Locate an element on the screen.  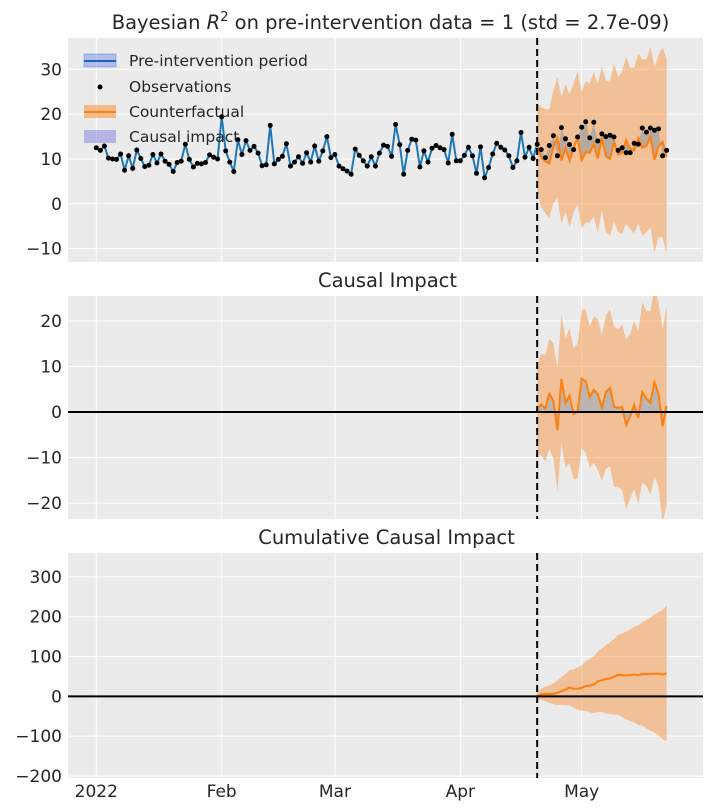
y-tick-label: 200 is located at coordinates (46, 618).